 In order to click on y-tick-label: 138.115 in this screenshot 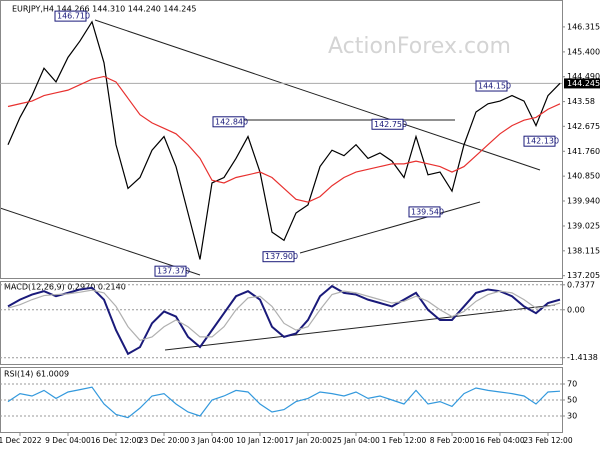, I will do `click(583, 250)`.